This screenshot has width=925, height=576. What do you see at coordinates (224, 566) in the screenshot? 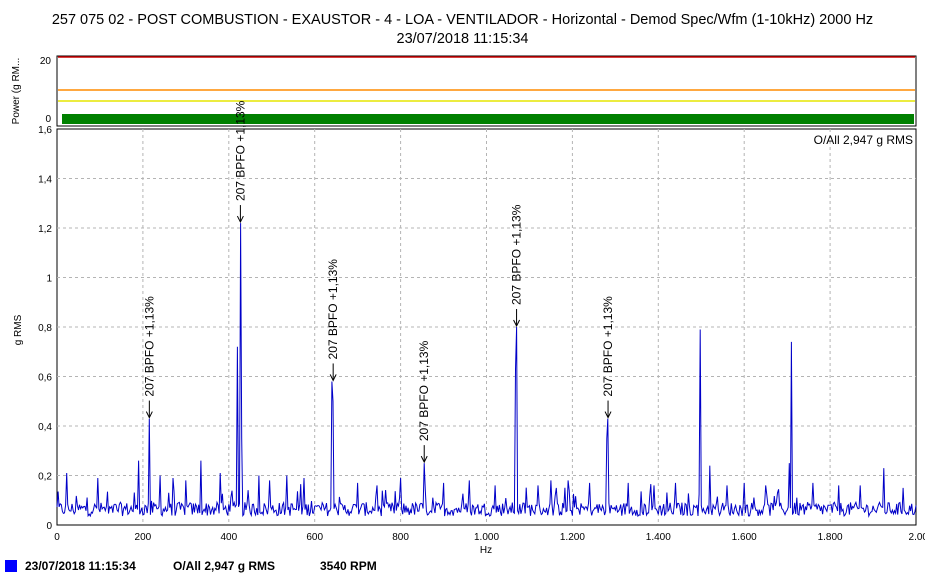
I see `footer-overall: O/All 2,947 g RMS` at bounding box center [224, 566].